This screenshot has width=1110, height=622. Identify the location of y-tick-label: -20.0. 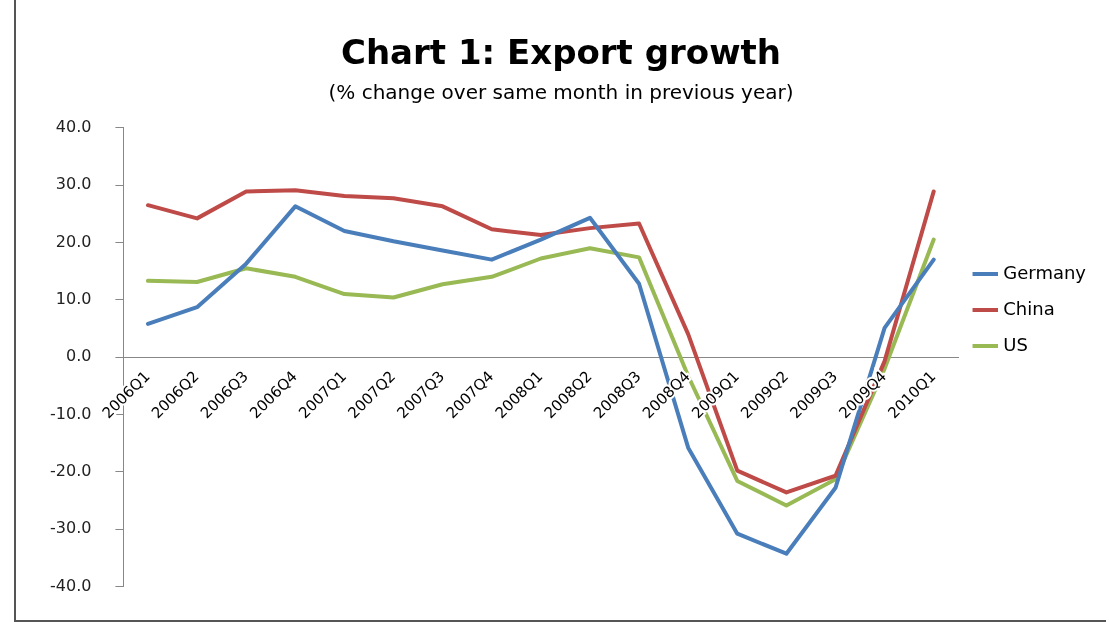
(70, 470).